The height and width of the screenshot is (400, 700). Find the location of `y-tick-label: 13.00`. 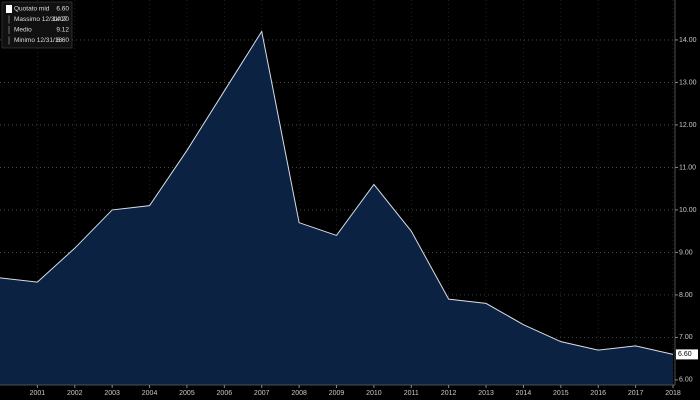

y-tick-label: 13.00 is located at coordinates (688, 82).